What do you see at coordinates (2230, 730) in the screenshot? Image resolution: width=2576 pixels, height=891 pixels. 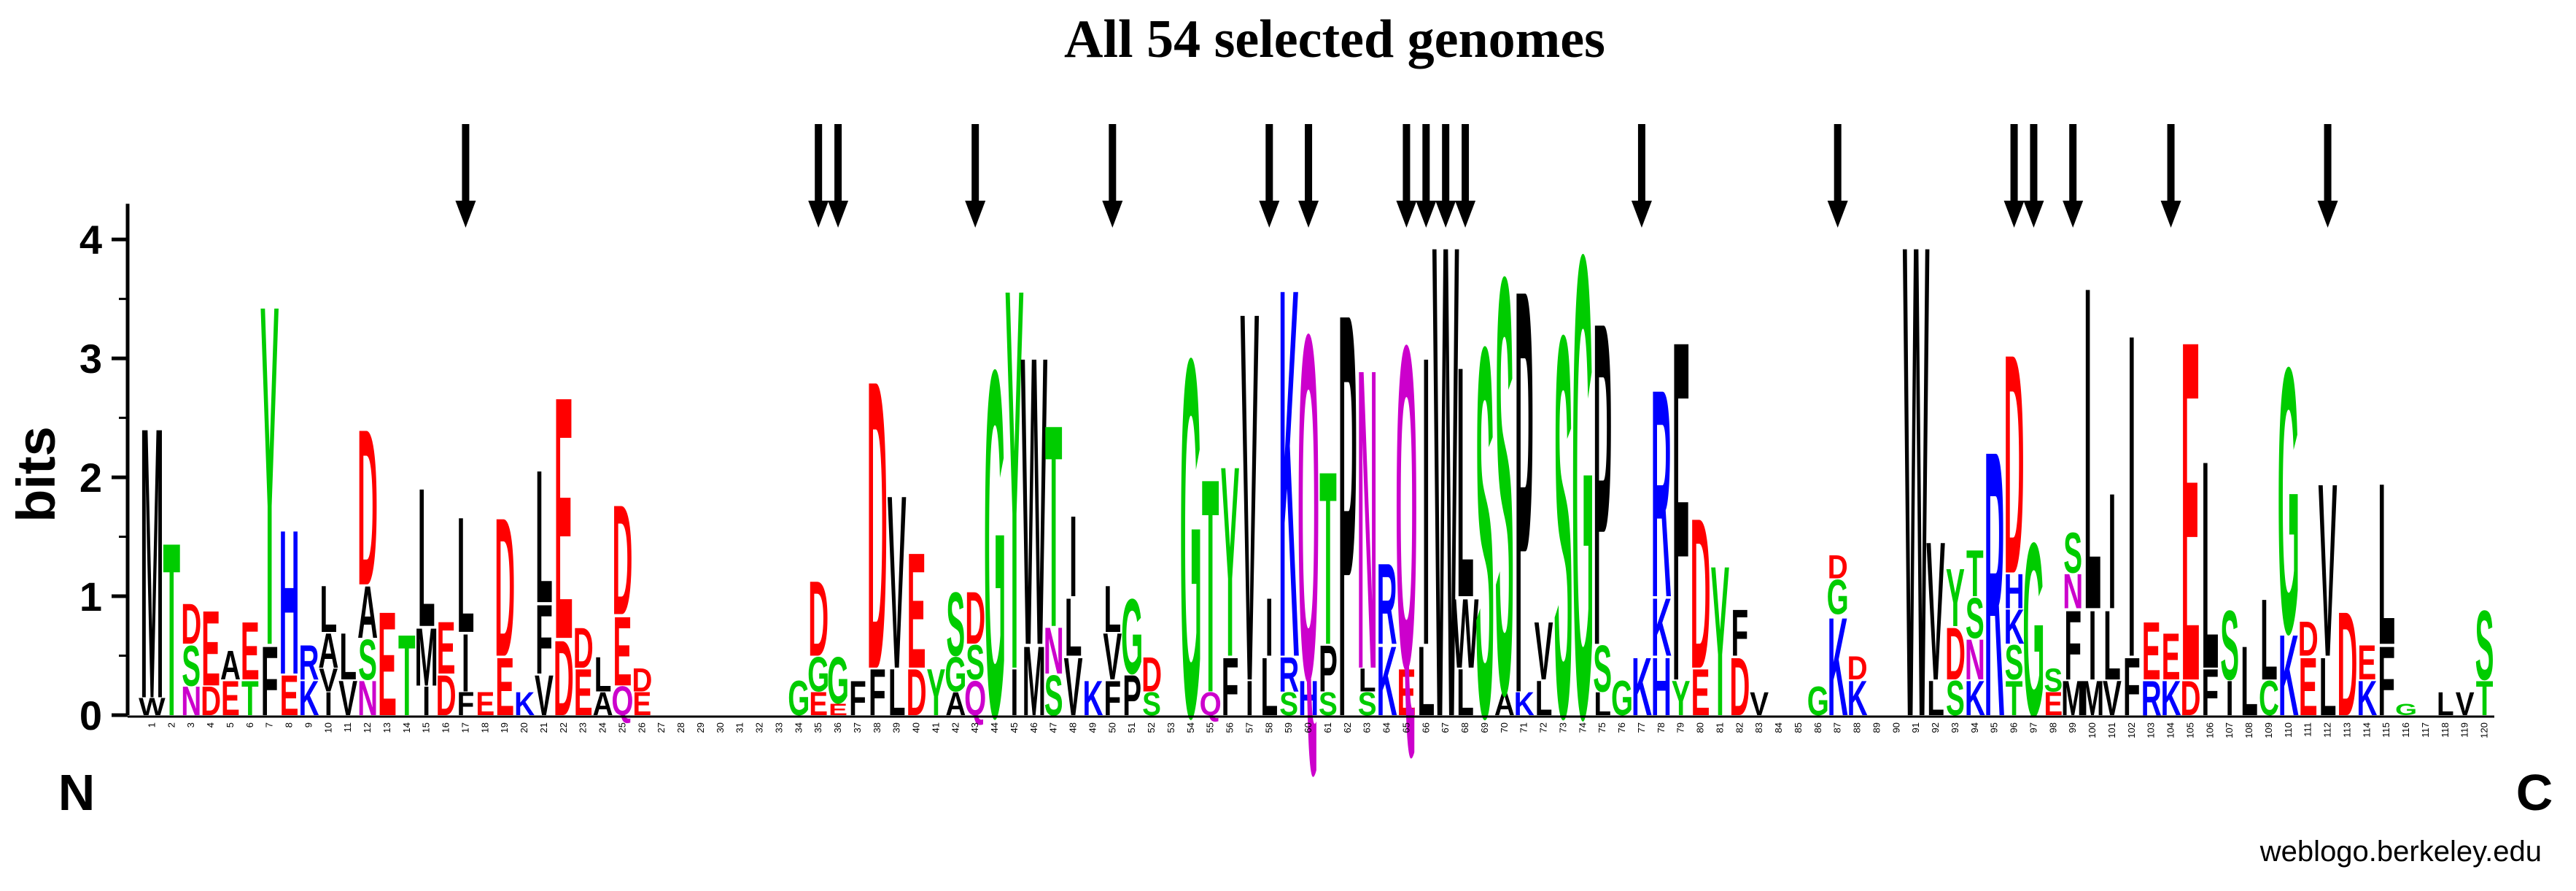 I see `x-tick-label: 107` at bounding box center [2230, 730].